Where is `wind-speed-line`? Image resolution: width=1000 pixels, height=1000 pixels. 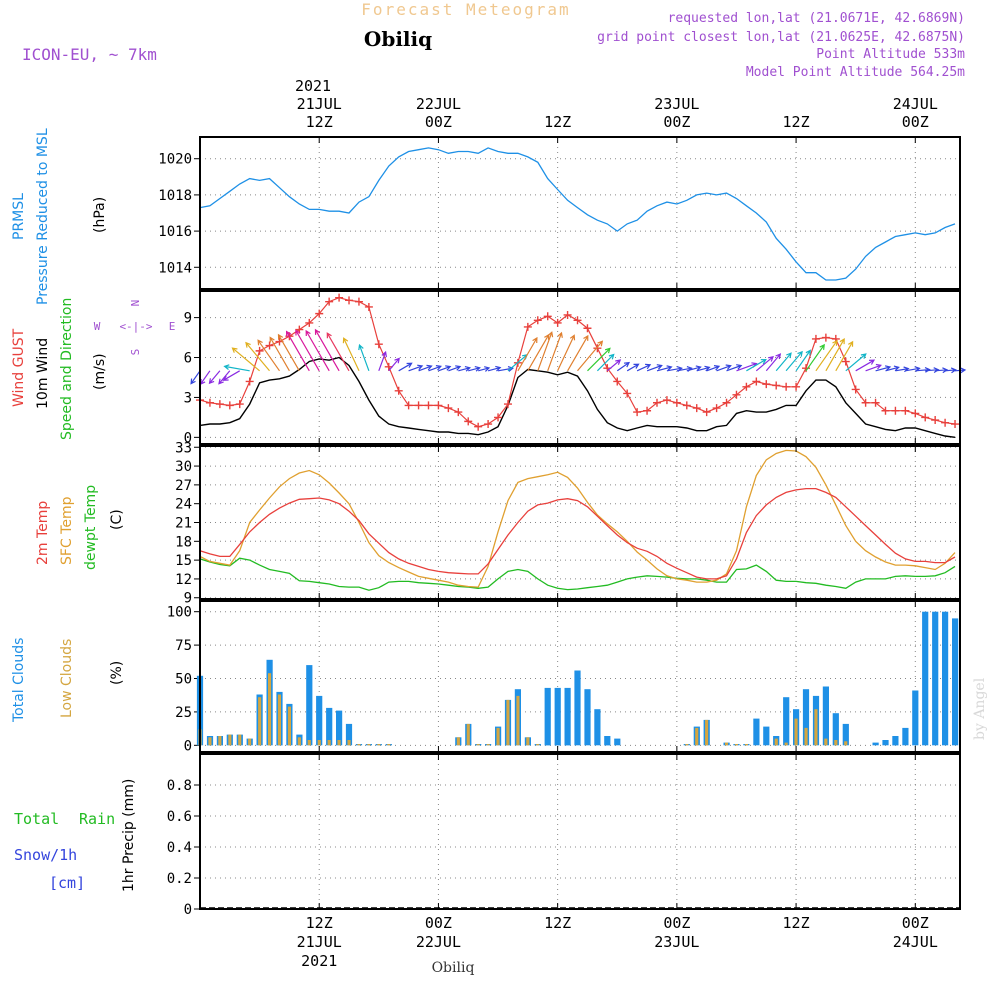 wind-speed-line is located at coordinates (577, 397).